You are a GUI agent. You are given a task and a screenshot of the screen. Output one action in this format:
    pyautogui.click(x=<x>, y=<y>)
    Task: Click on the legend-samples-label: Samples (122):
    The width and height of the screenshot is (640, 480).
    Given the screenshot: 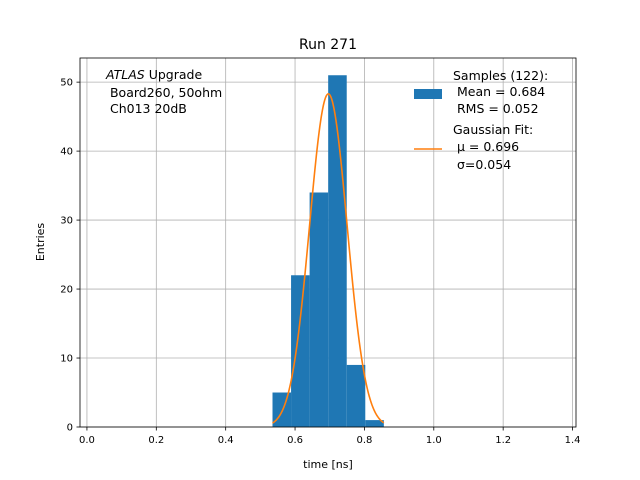 What is the action you would take?
    pyautogui.click(x=500, y=75)
    